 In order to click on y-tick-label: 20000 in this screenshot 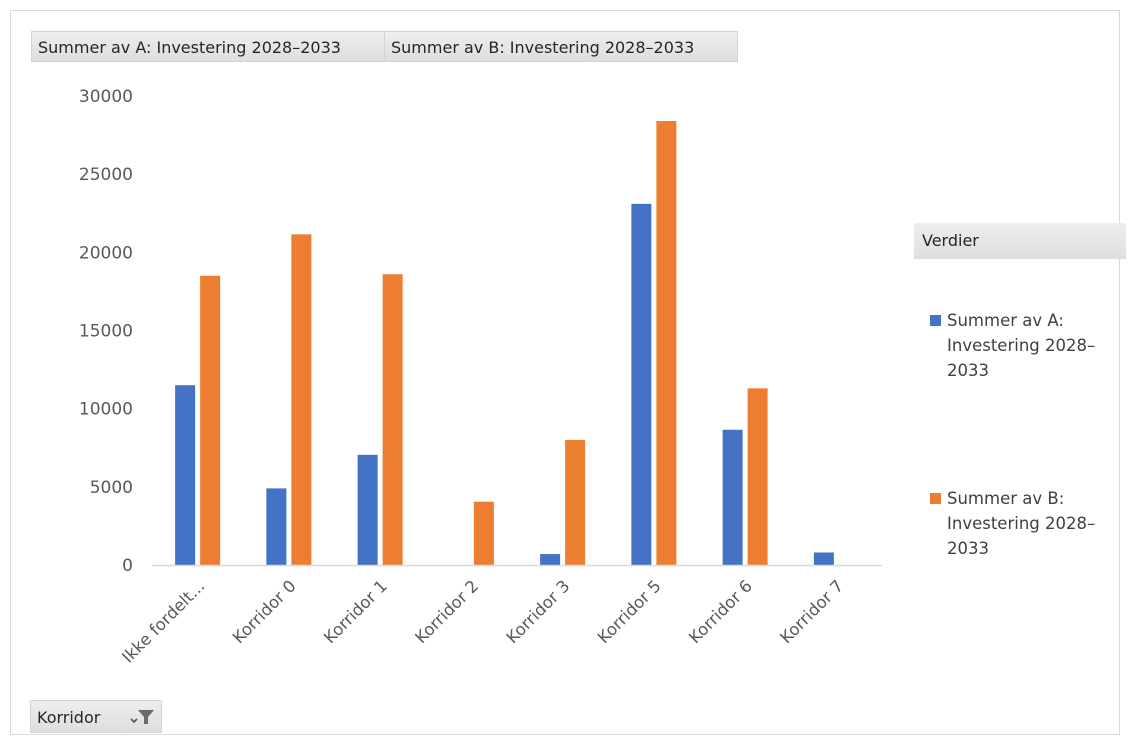, I will do `click(106, 253)`.